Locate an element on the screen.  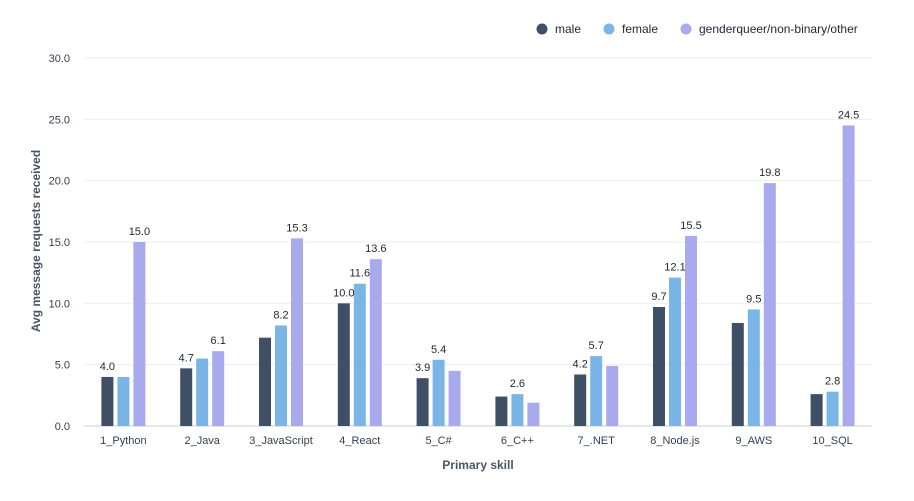
data-label: 2.8 is located at coordinates (832, 382).